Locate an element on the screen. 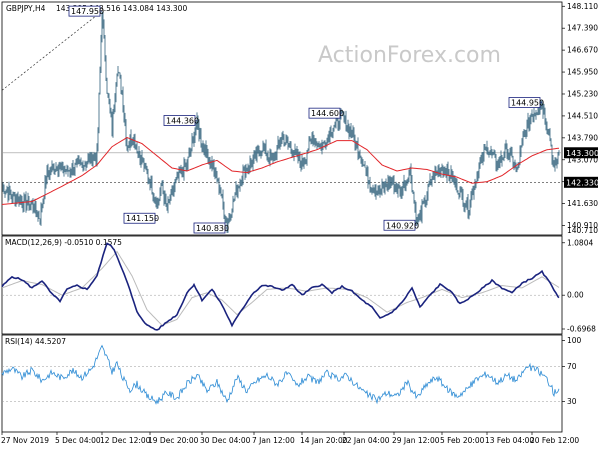 The image size is (600, 450). x-tick-label: 19 Dec 20:00 is located at coordinates (173, 440).